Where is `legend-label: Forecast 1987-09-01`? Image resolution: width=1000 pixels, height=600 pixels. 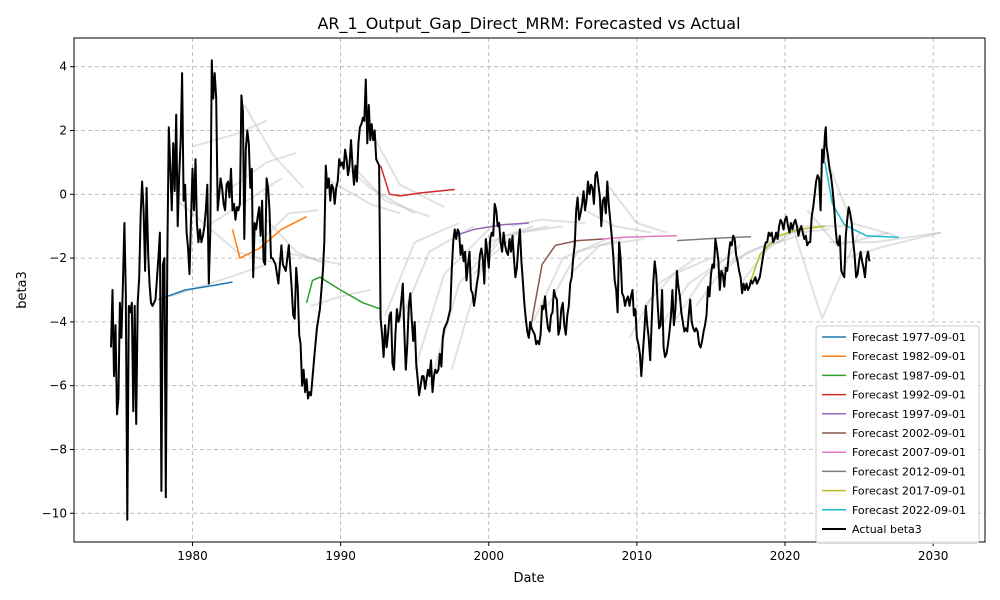 legend-label: Forecast 1987-09-01 is located at coordinates (909, 375).